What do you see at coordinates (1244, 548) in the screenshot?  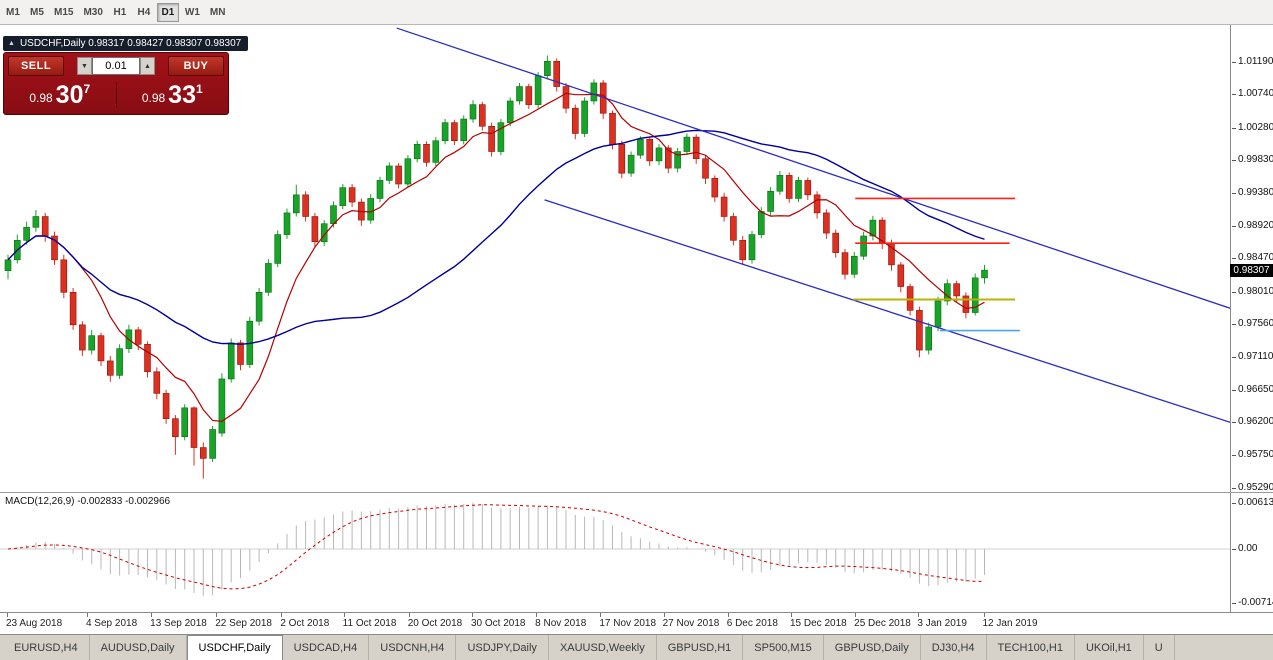 I see `macd-axis-label: 0.00` at bounding box center [1244, 548].